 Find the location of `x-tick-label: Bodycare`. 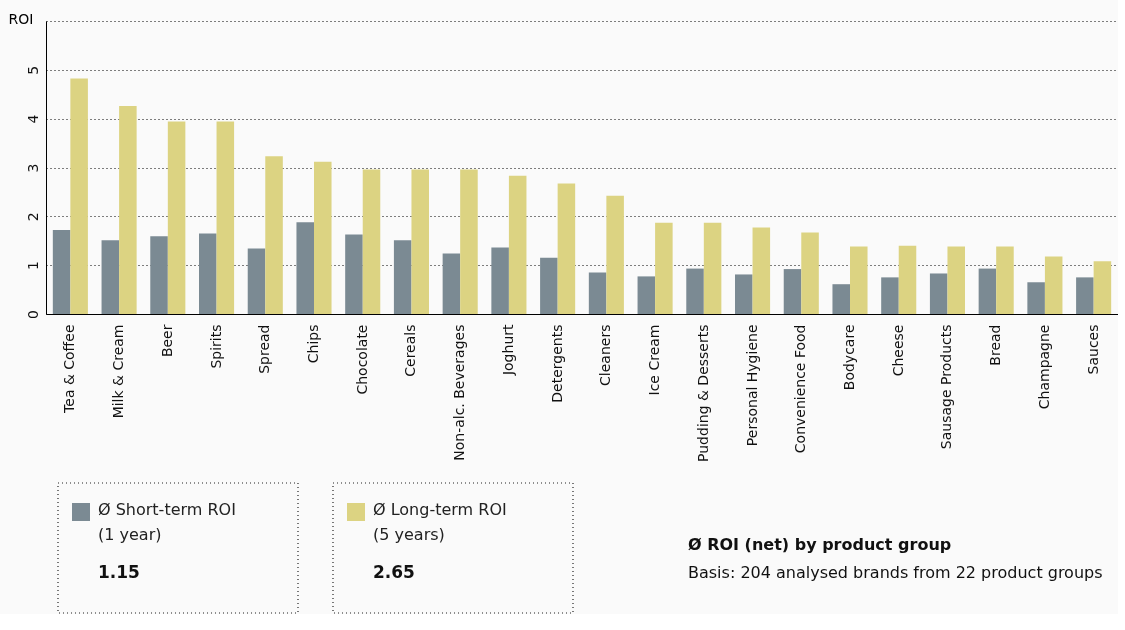

x-tick-label: Bodycare is located at coordinates (849, 357).